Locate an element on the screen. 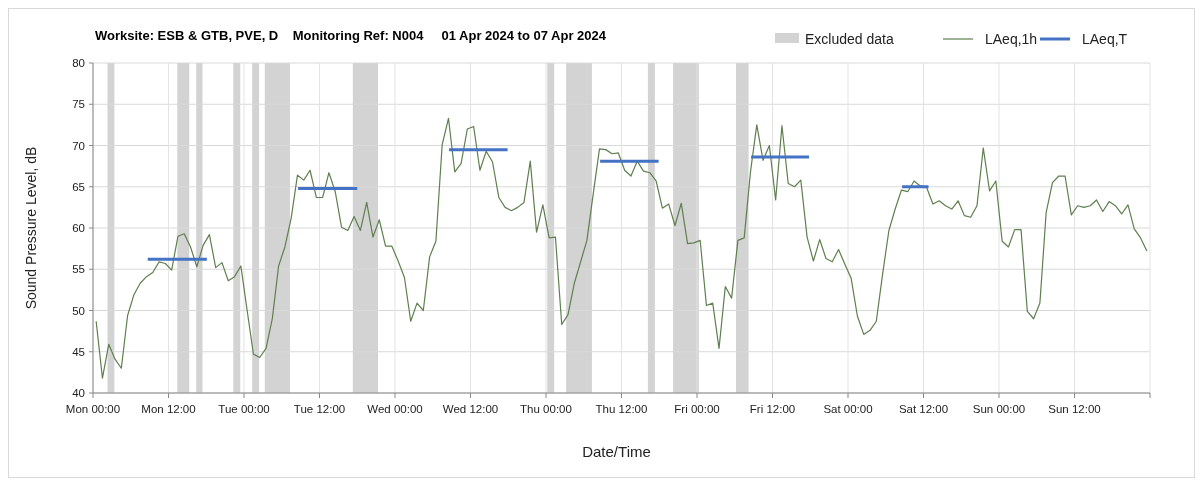 Image resolution: width=1203 pixels, height=486 pixels. x-tick-label: Tue 12:00 is located at coordinates (319, 409).